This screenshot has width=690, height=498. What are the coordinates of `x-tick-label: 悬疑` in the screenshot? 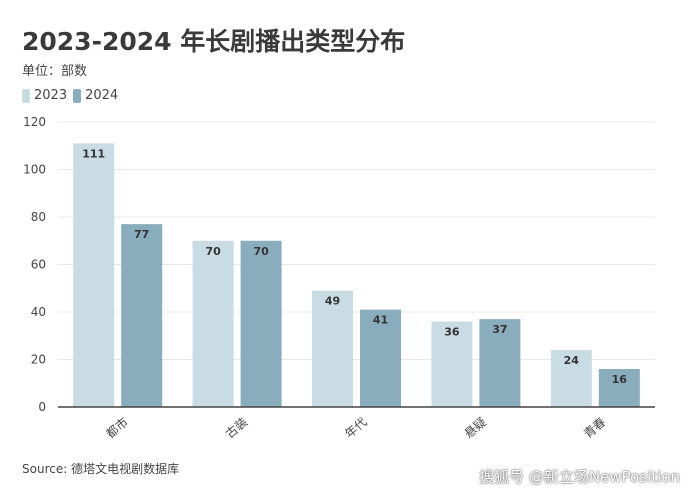 It's located at (475, 427).